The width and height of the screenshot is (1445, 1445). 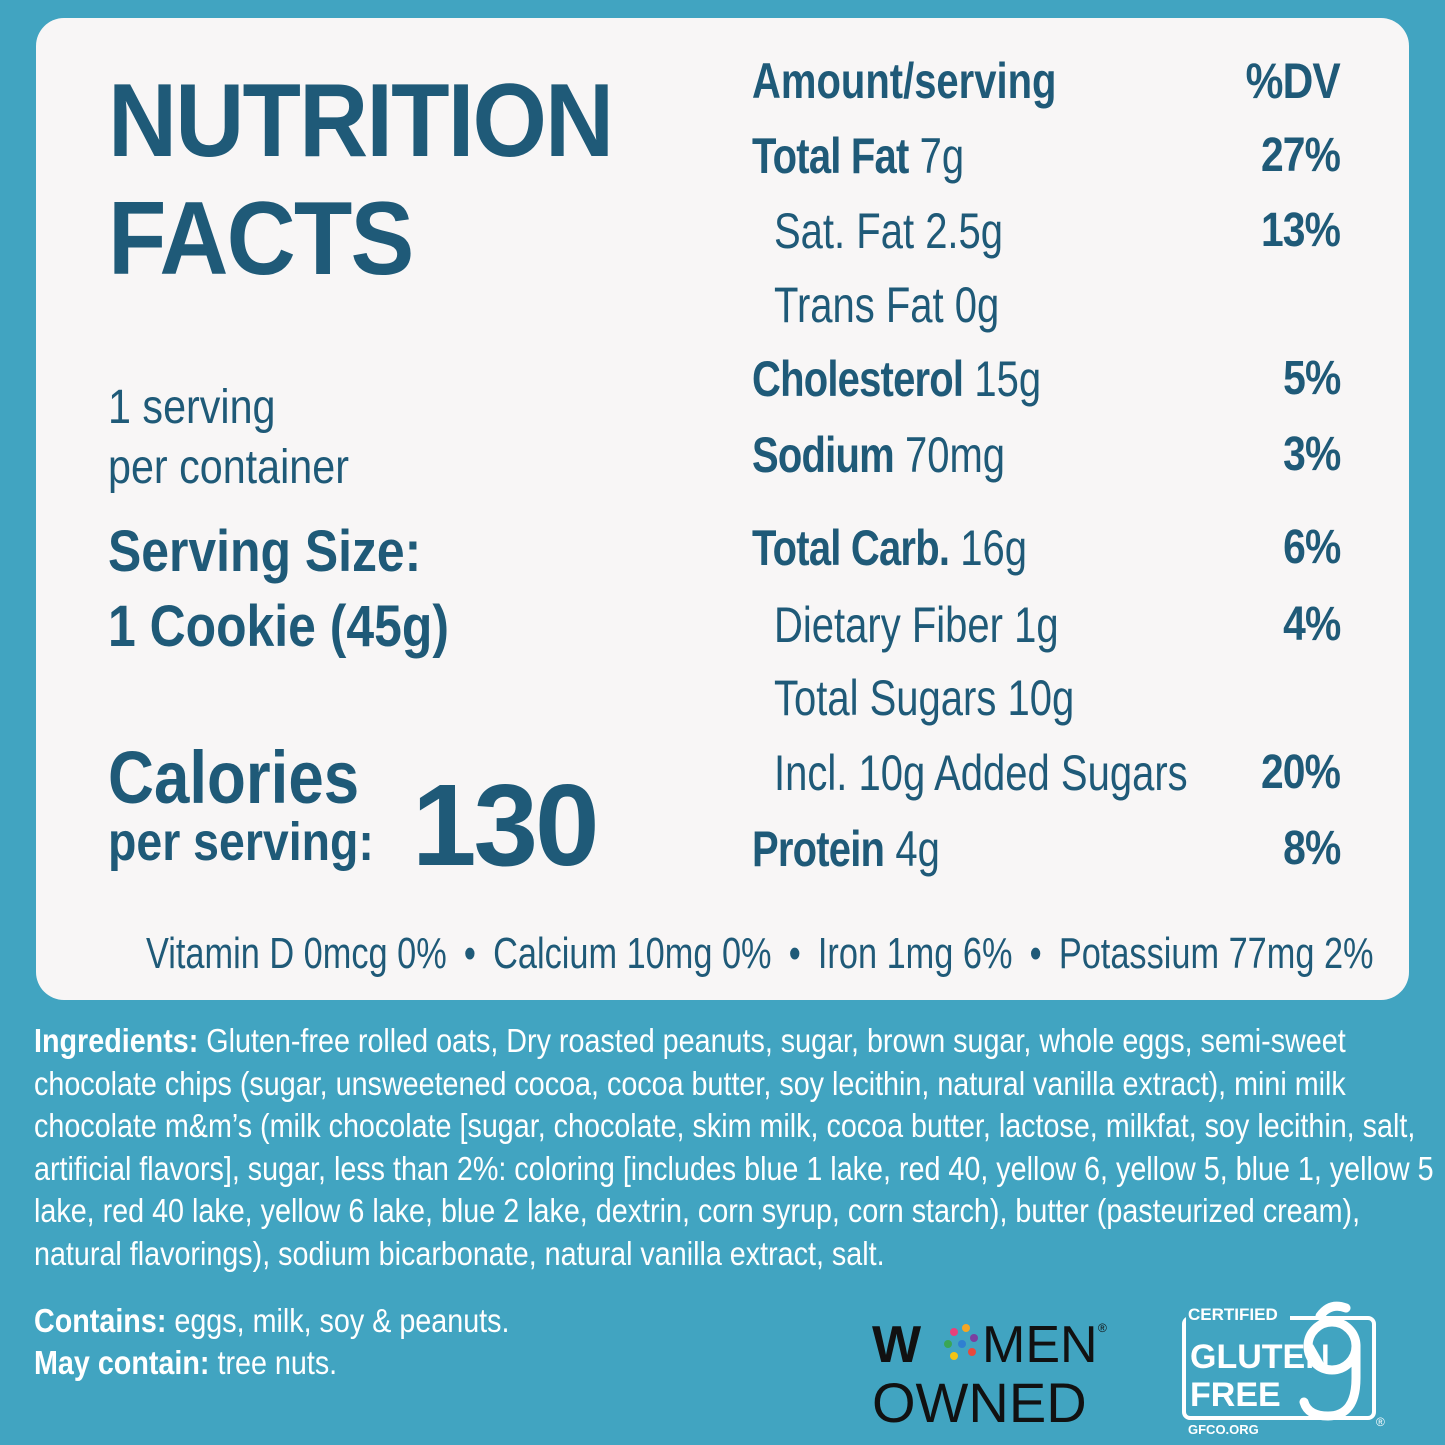 What do you see at coordinates (1046, 455) in the screenshot?
I see `nutrient-row-sodium: Sodium 70mg 3%` at bounding box center [1046, 455].